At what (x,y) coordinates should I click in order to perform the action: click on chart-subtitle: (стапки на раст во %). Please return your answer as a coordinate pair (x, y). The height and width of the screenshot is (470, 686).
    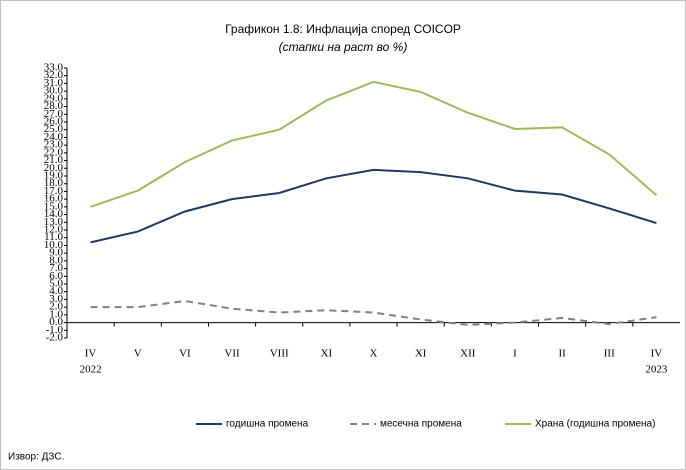
    Looking at the image, I should click on (343, 47).